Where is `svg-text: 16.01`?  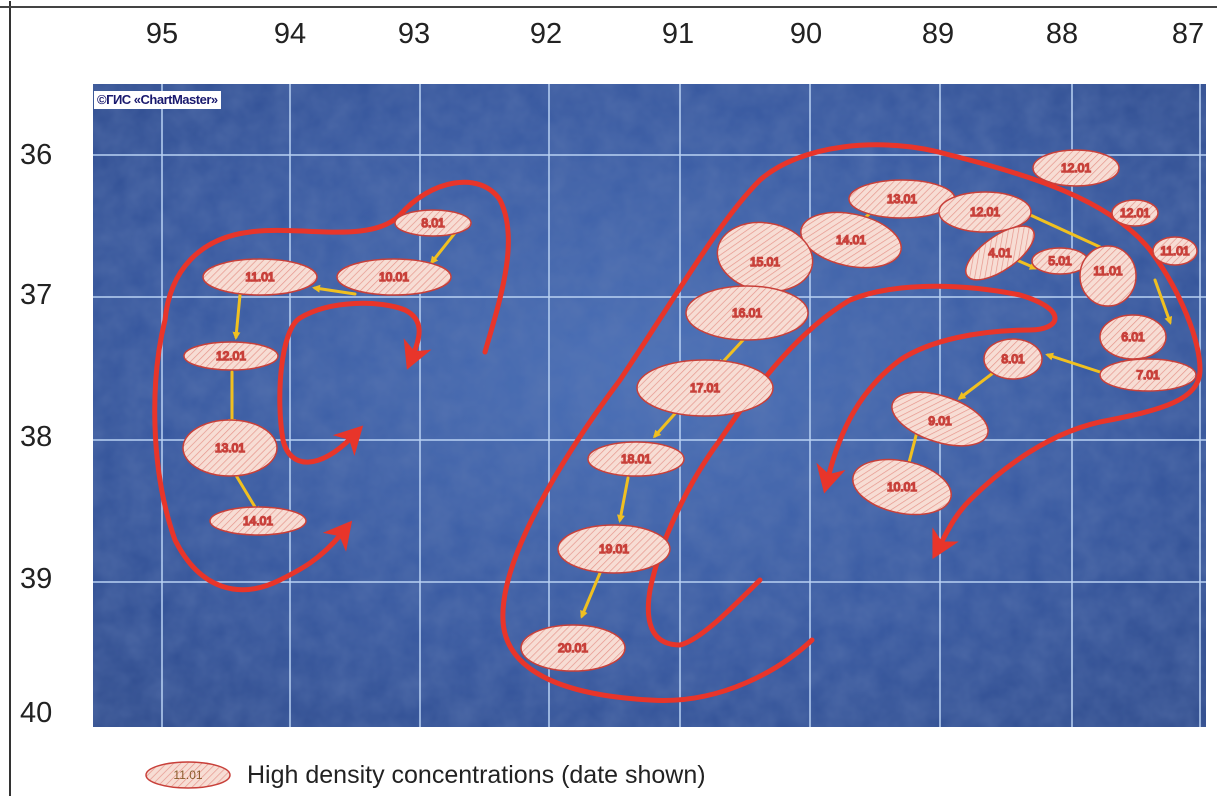
svg-text: 16.01 is located at coordinates (747, 313).